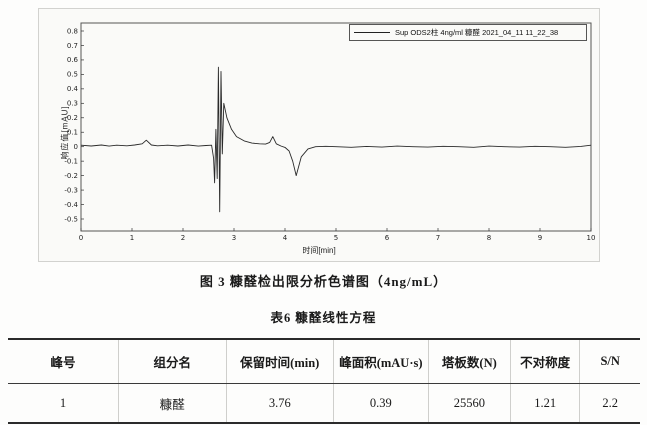 This screenshot has width=647, height=425. Describe the element at coordinates (469, 403) in the screenshot. I see `cell-plate-number: 25560` at that location.